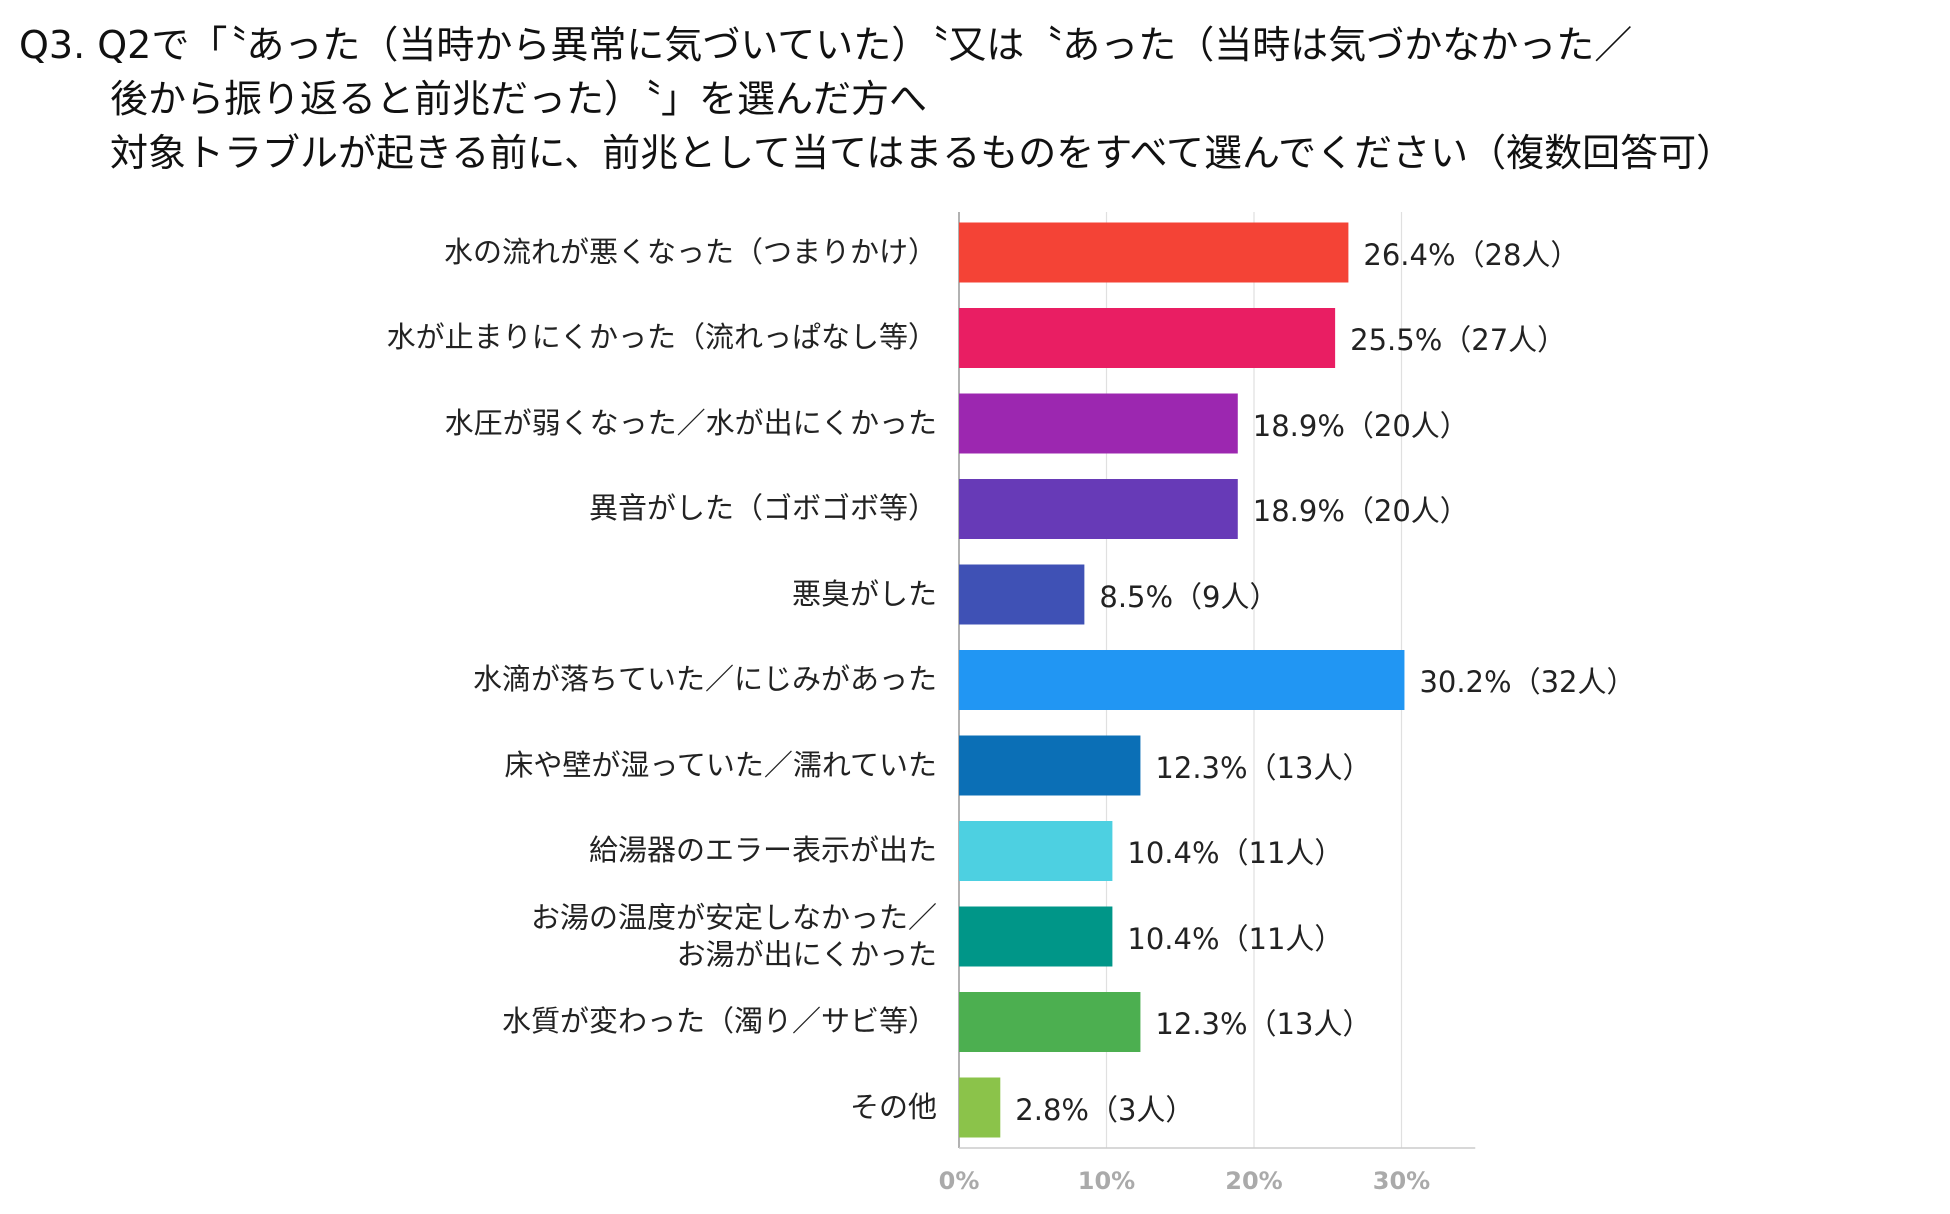 The width and height of the screenshot is (1950, 1214). I want to click on category-label: その他, so click(893, 1106).